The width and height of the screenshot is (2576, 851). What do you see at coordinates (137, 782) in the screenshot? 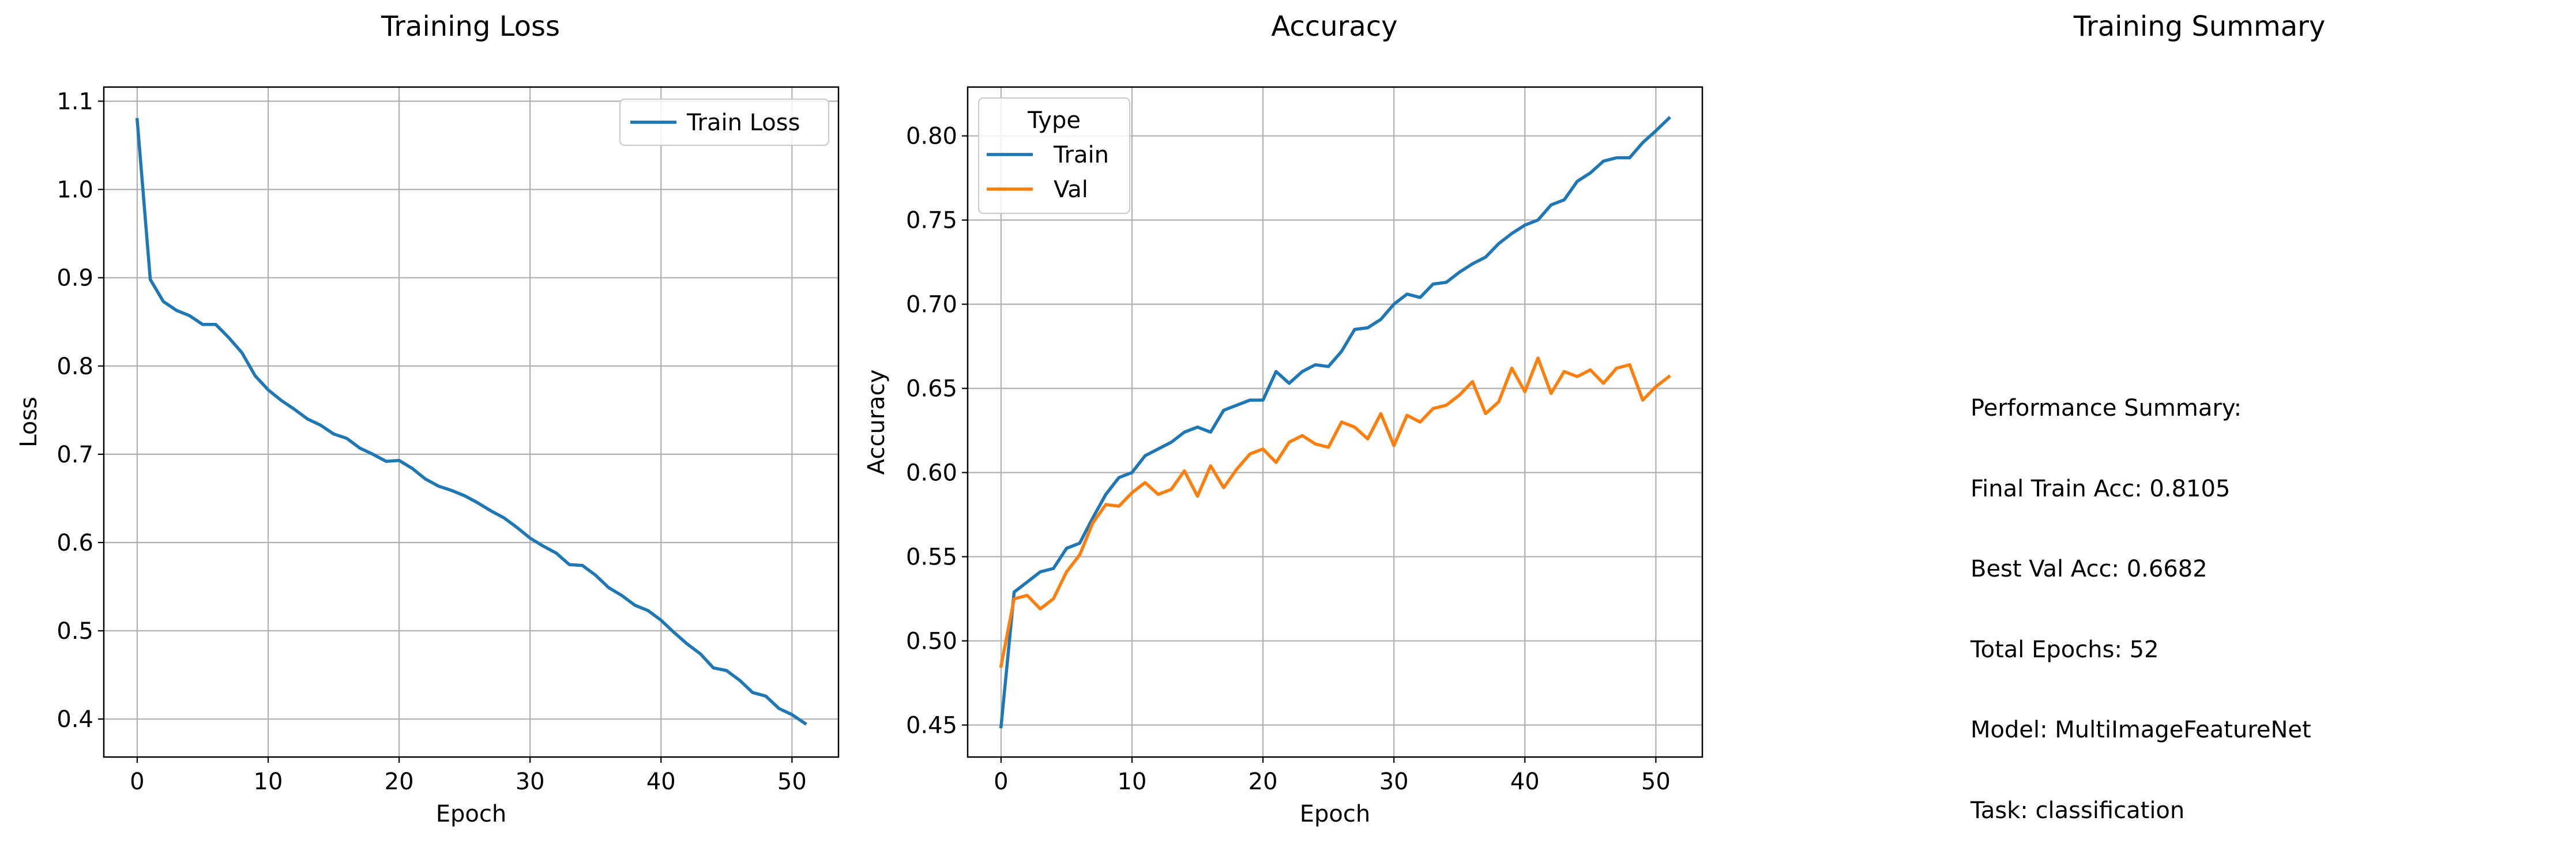
I see `loss-chart-xtick-label: 0` at bounding box center [137, 782].